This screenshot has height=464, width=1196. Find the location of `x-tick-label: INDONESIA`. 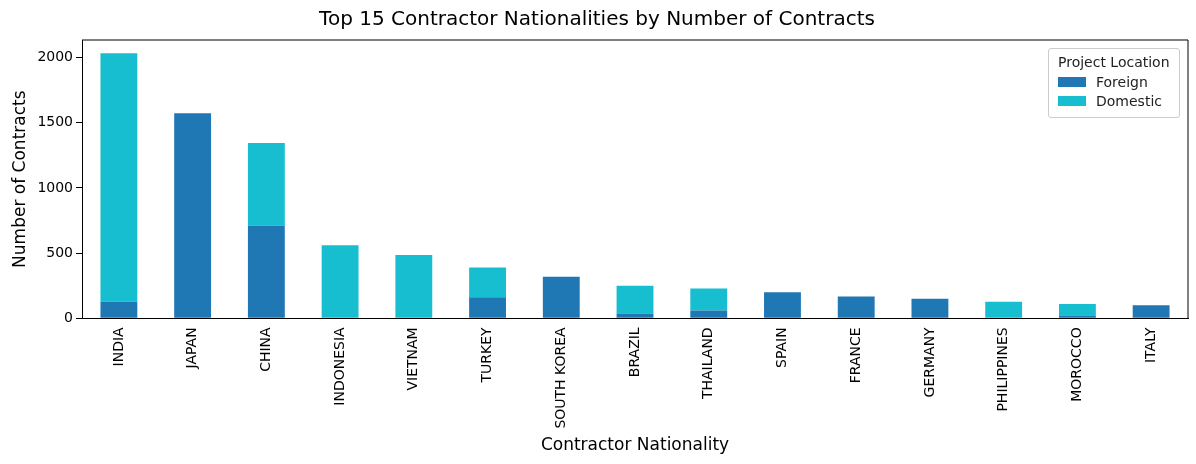

x-tick-label: INDONESIA is located at coordinates (338, 366).